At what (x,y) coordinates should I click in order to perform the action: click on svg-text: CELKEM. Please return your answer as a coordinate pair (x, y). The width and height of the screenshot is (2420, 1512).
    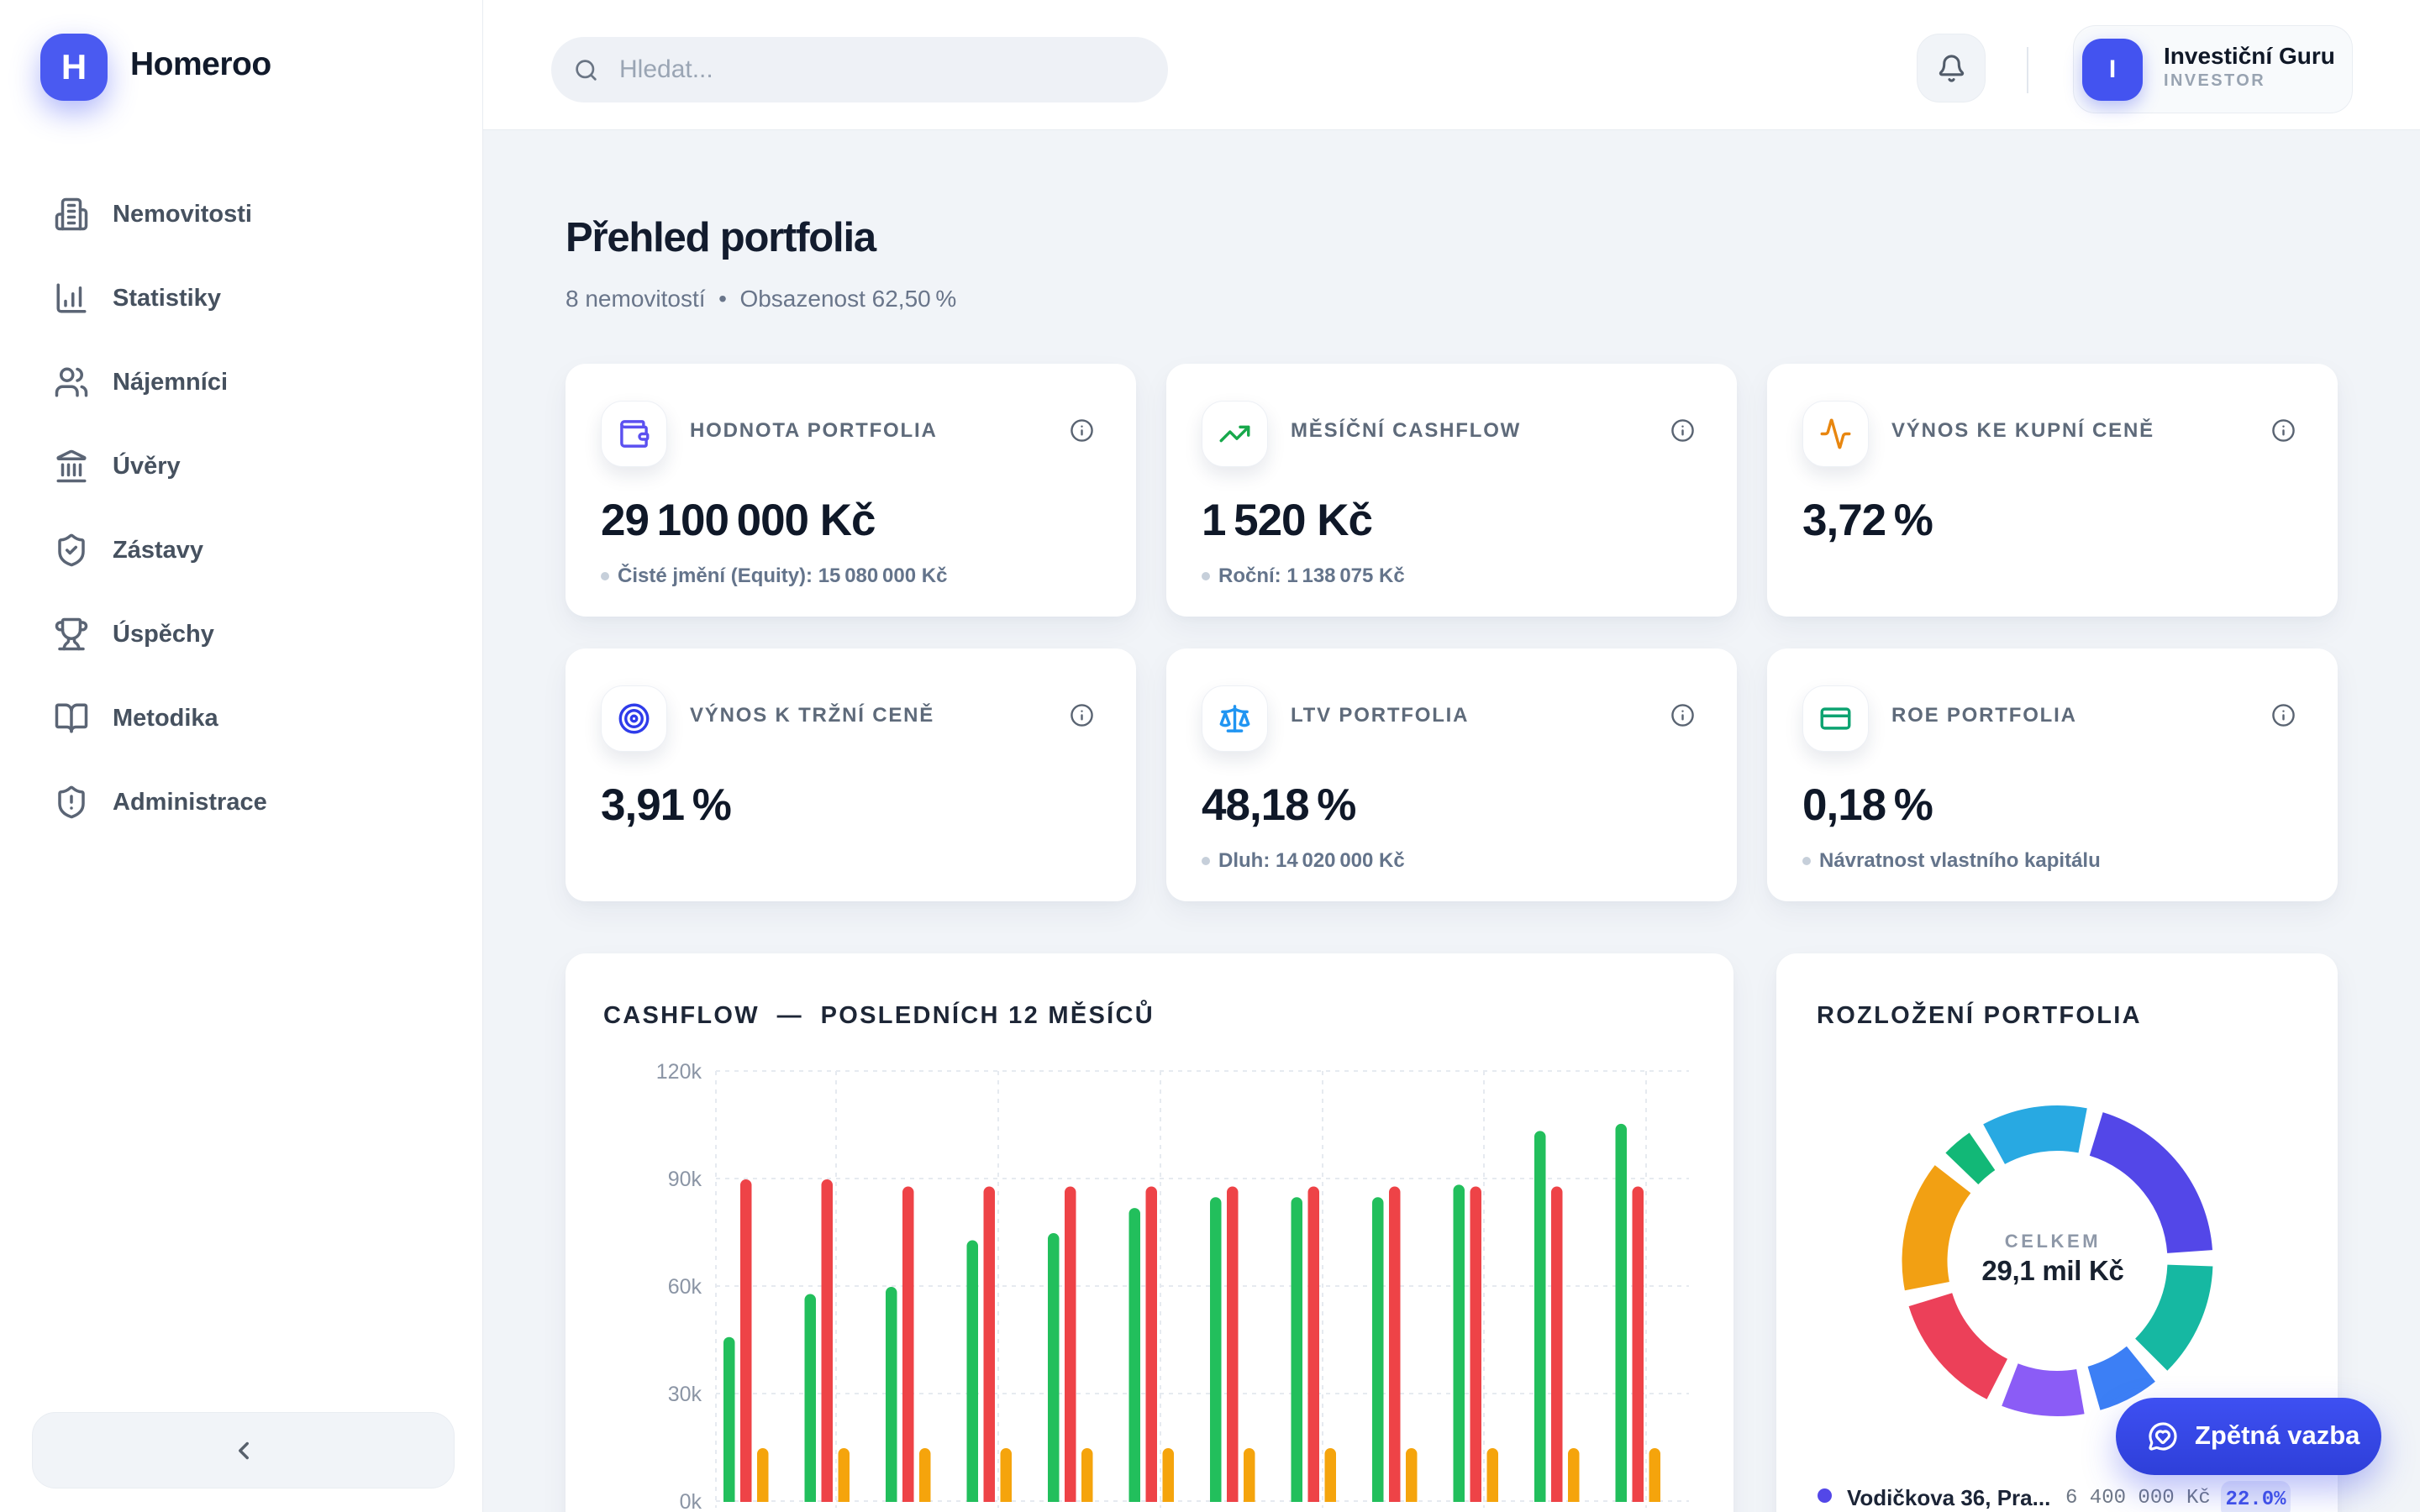
    Looking at the image, I should click on (2053, 1241).